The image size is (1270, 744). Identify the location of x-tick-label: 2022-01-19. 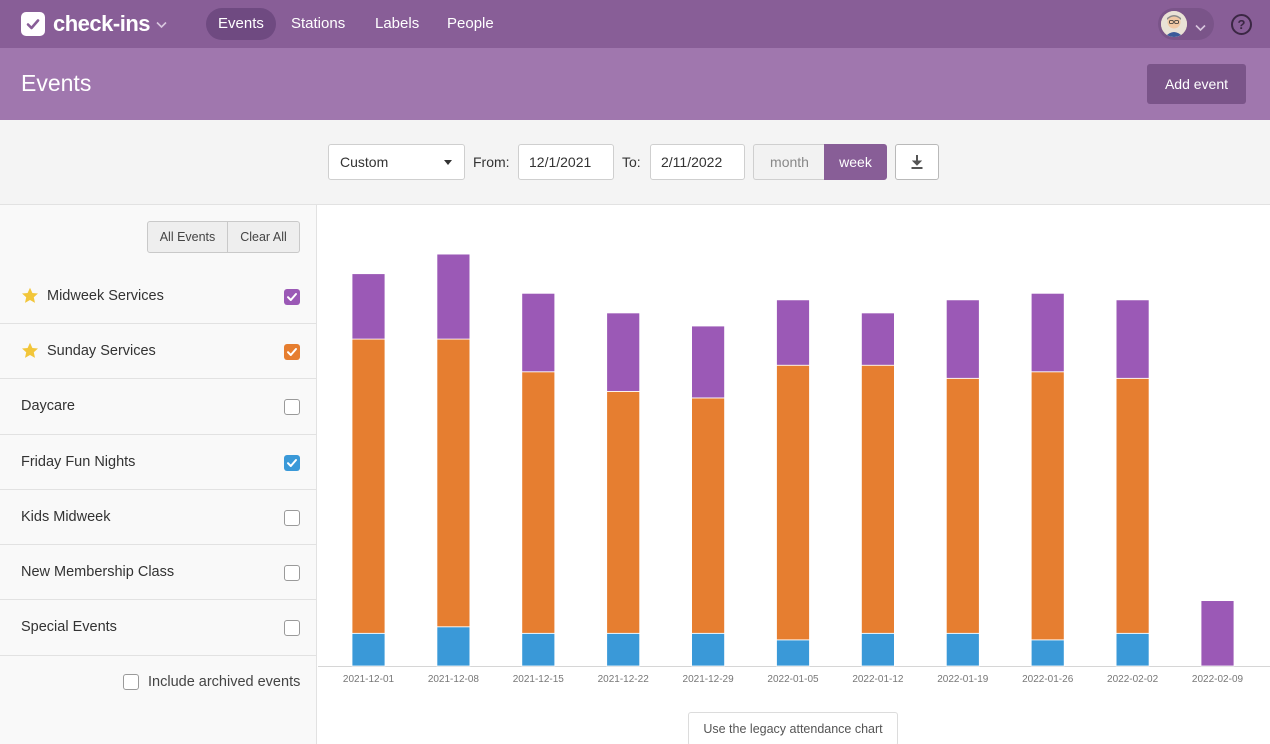
(963, 679).